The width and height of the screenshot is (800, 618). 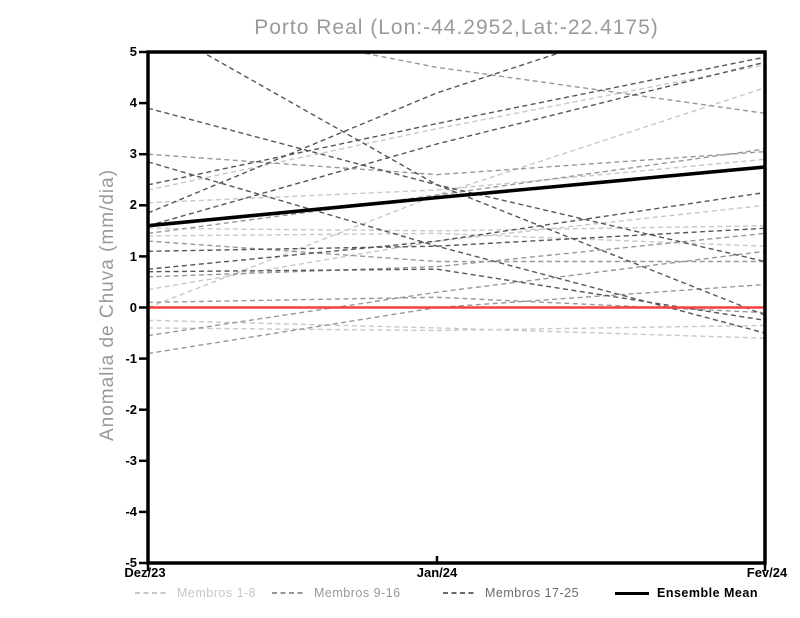 What do you see at coordinates (131, 511) in the screenshot?
I see `y-tick-label: -4` at bounding box center [131, 511].